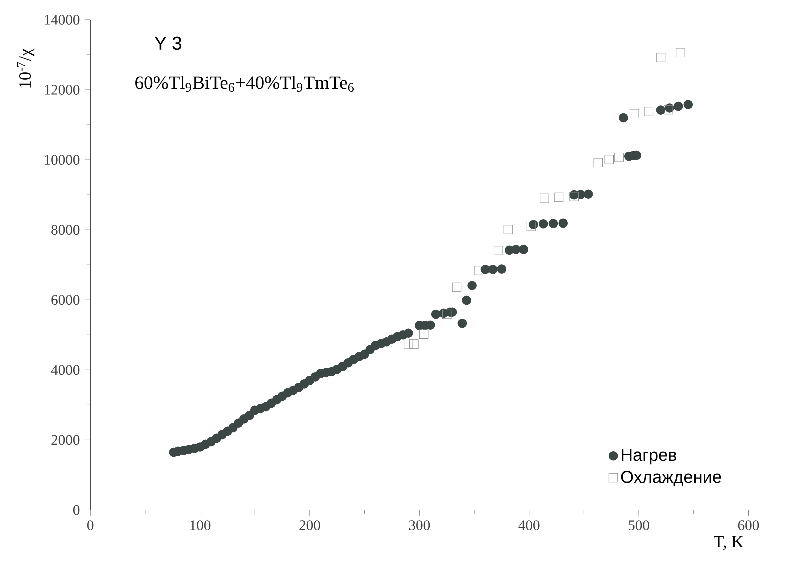 The height and width of the screenshot is (574, 802). Describe the element at coordinates (729, 543) in the screenshot. I see `x-axis-title: T, K` at that location.